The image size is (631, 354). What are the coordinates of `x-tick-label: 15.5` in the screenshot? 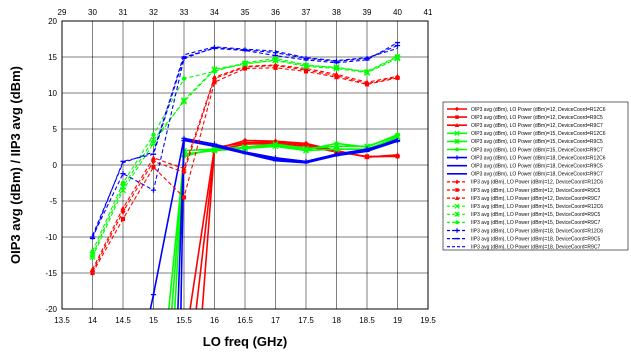 It's located at (184, 320).